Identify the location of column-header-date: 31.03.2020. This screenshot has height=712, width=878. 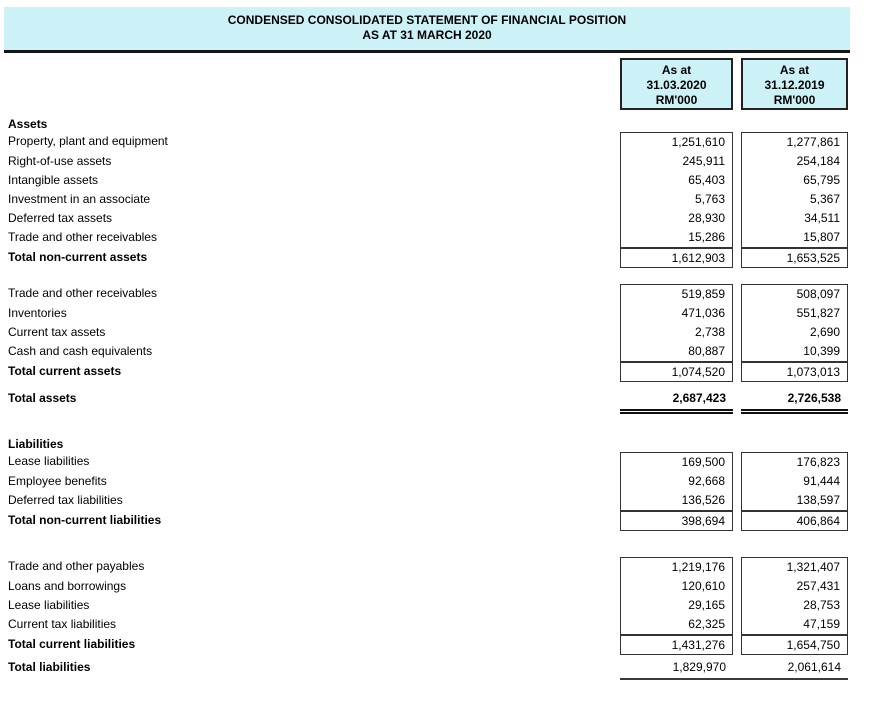
(676, 85).